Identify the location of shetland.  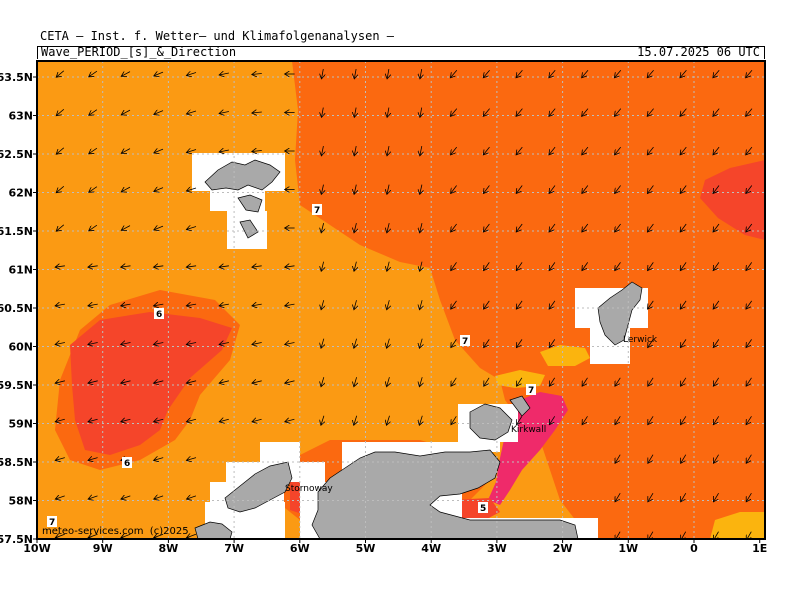
(620, 313).